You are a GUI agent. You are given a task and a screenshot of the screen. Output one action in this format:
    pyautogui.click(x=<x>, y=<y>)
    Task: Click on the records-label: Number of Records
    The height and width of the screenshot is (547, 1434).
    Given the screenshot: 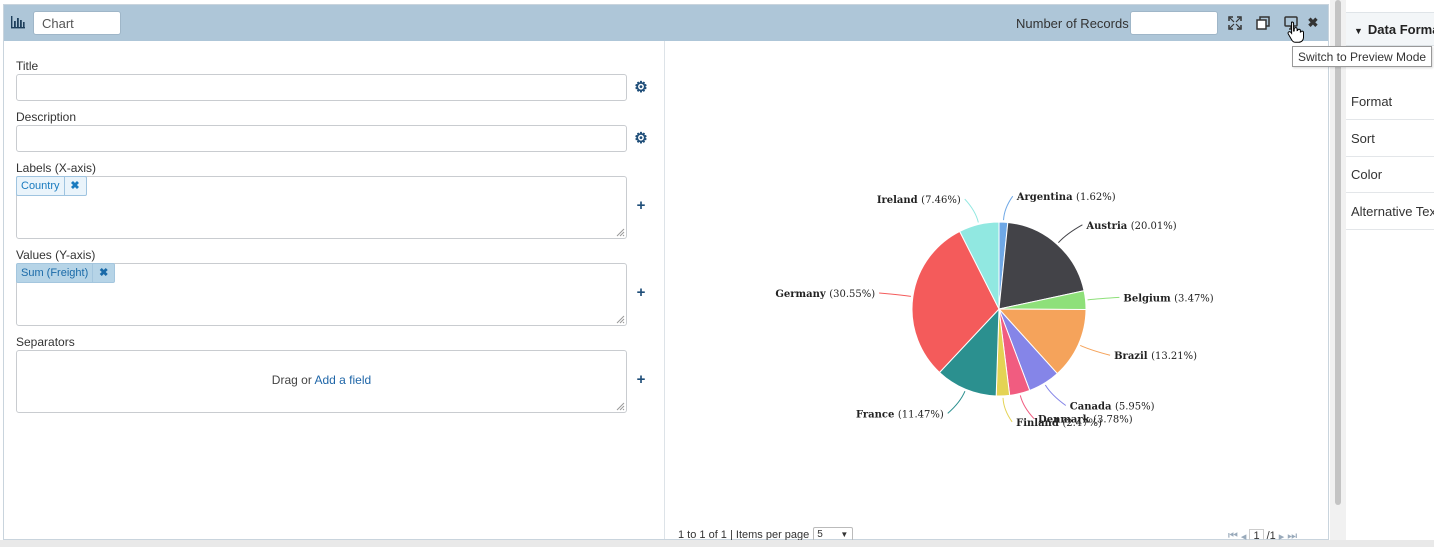 What is the action you would take?
    pyautogui.click(x=1072, y=23)
    